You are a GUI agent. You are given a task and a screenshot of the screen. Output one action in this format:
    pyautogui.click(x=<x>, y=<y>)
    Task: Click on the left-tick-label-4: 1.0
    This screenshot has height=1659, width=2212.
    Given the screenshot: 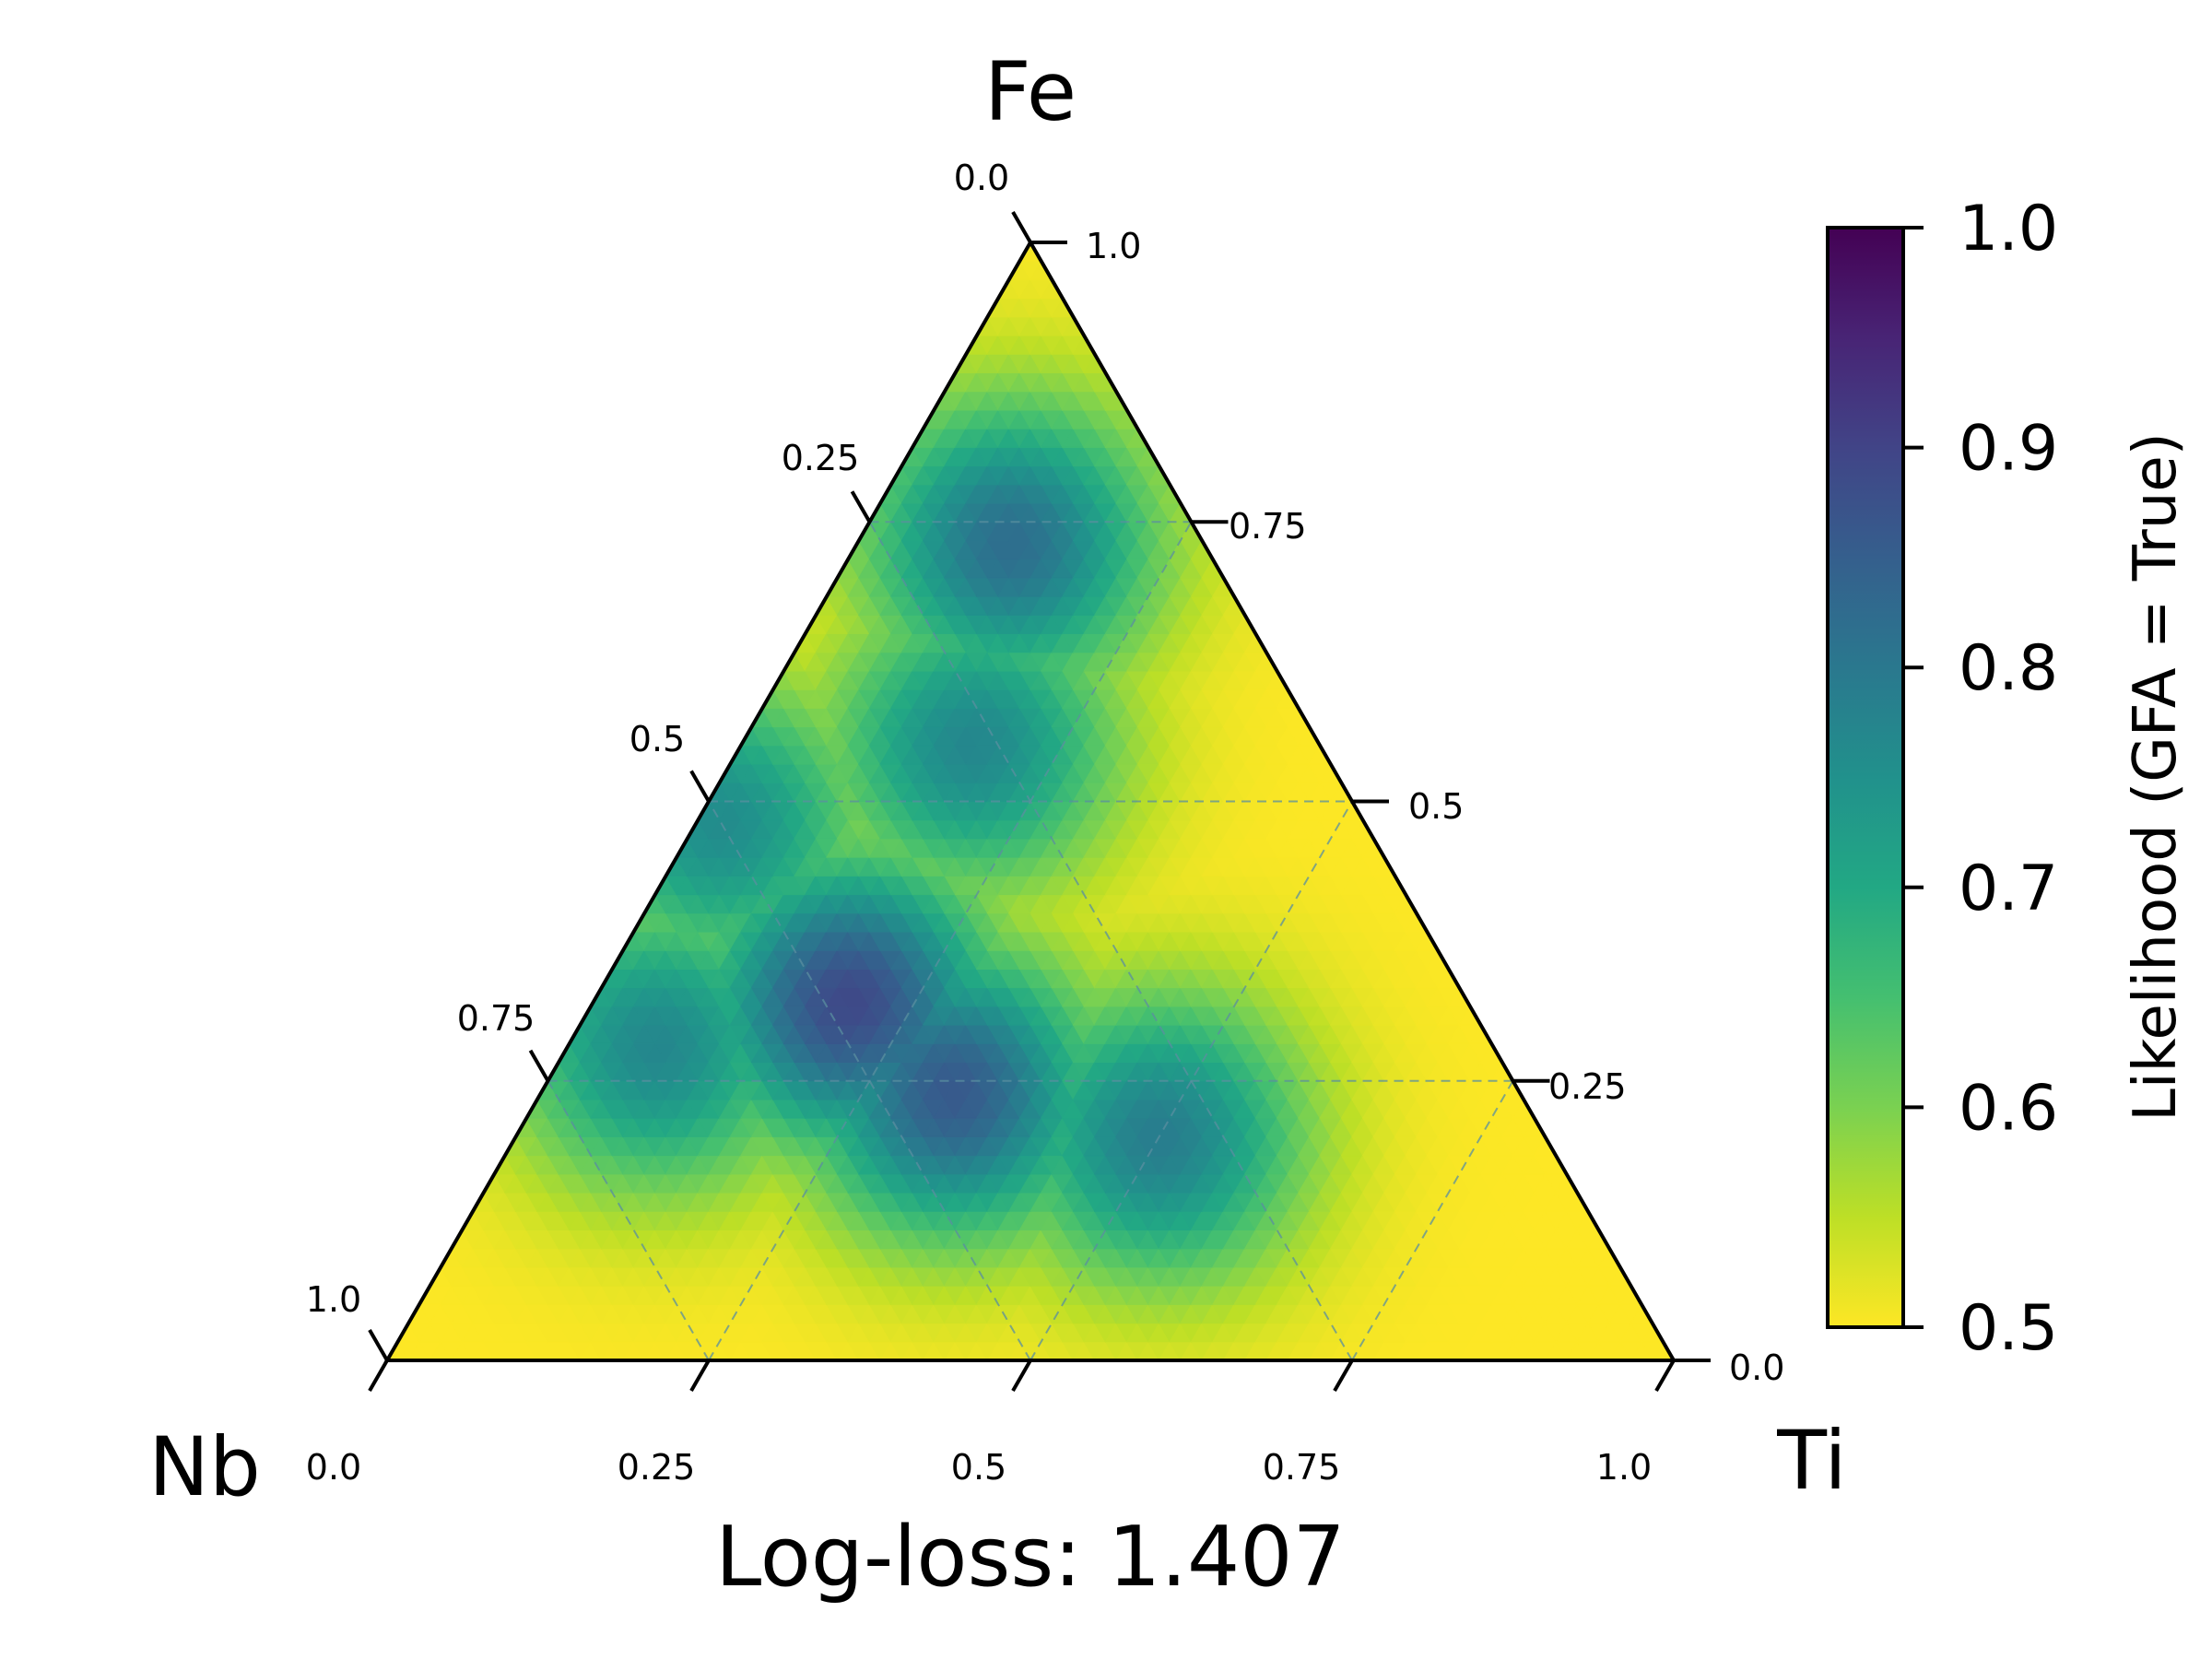 What is the action you would take?
    pyautogui.click(x=333, y=1299)
    